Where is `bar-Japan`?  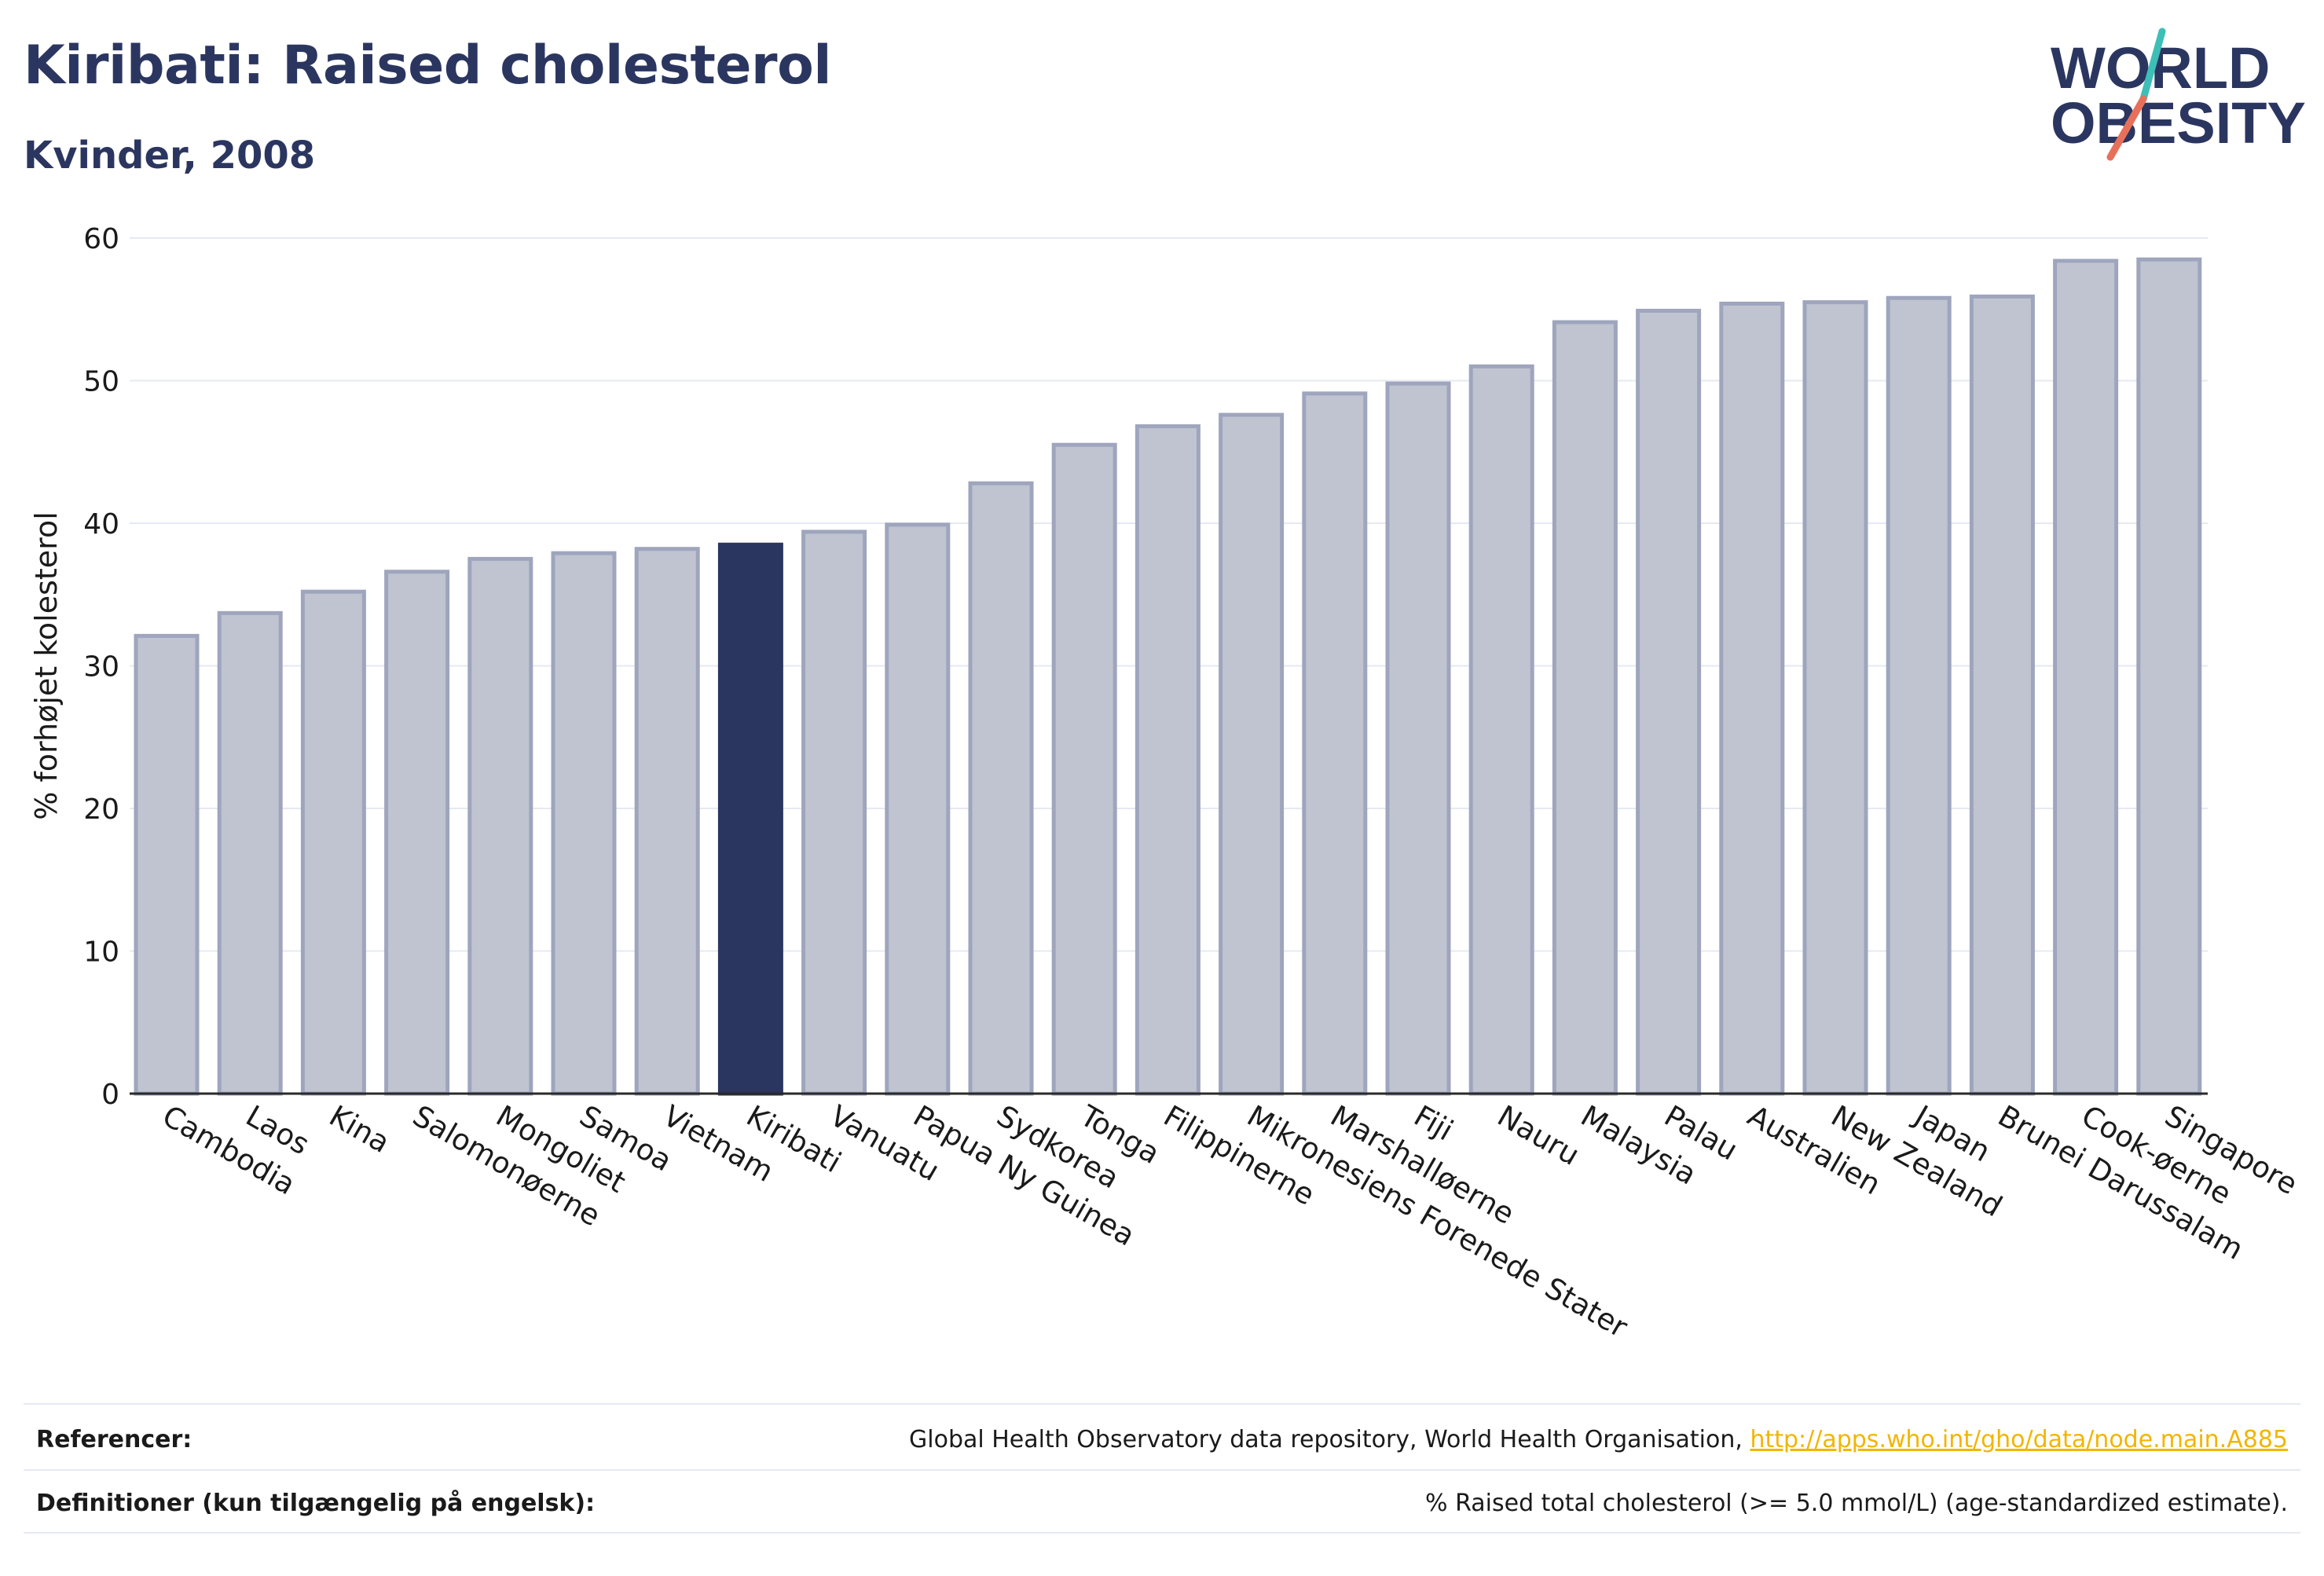 bar-Japan is located at coordinates (1919, 695).